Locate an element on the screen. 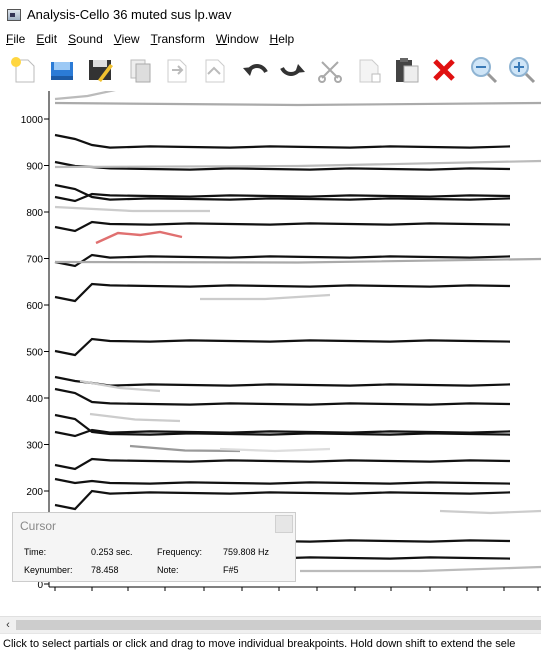 The width and height of the screenshot is (541, 654). y-tick-label: 500 is located at coordinates (34, 353).